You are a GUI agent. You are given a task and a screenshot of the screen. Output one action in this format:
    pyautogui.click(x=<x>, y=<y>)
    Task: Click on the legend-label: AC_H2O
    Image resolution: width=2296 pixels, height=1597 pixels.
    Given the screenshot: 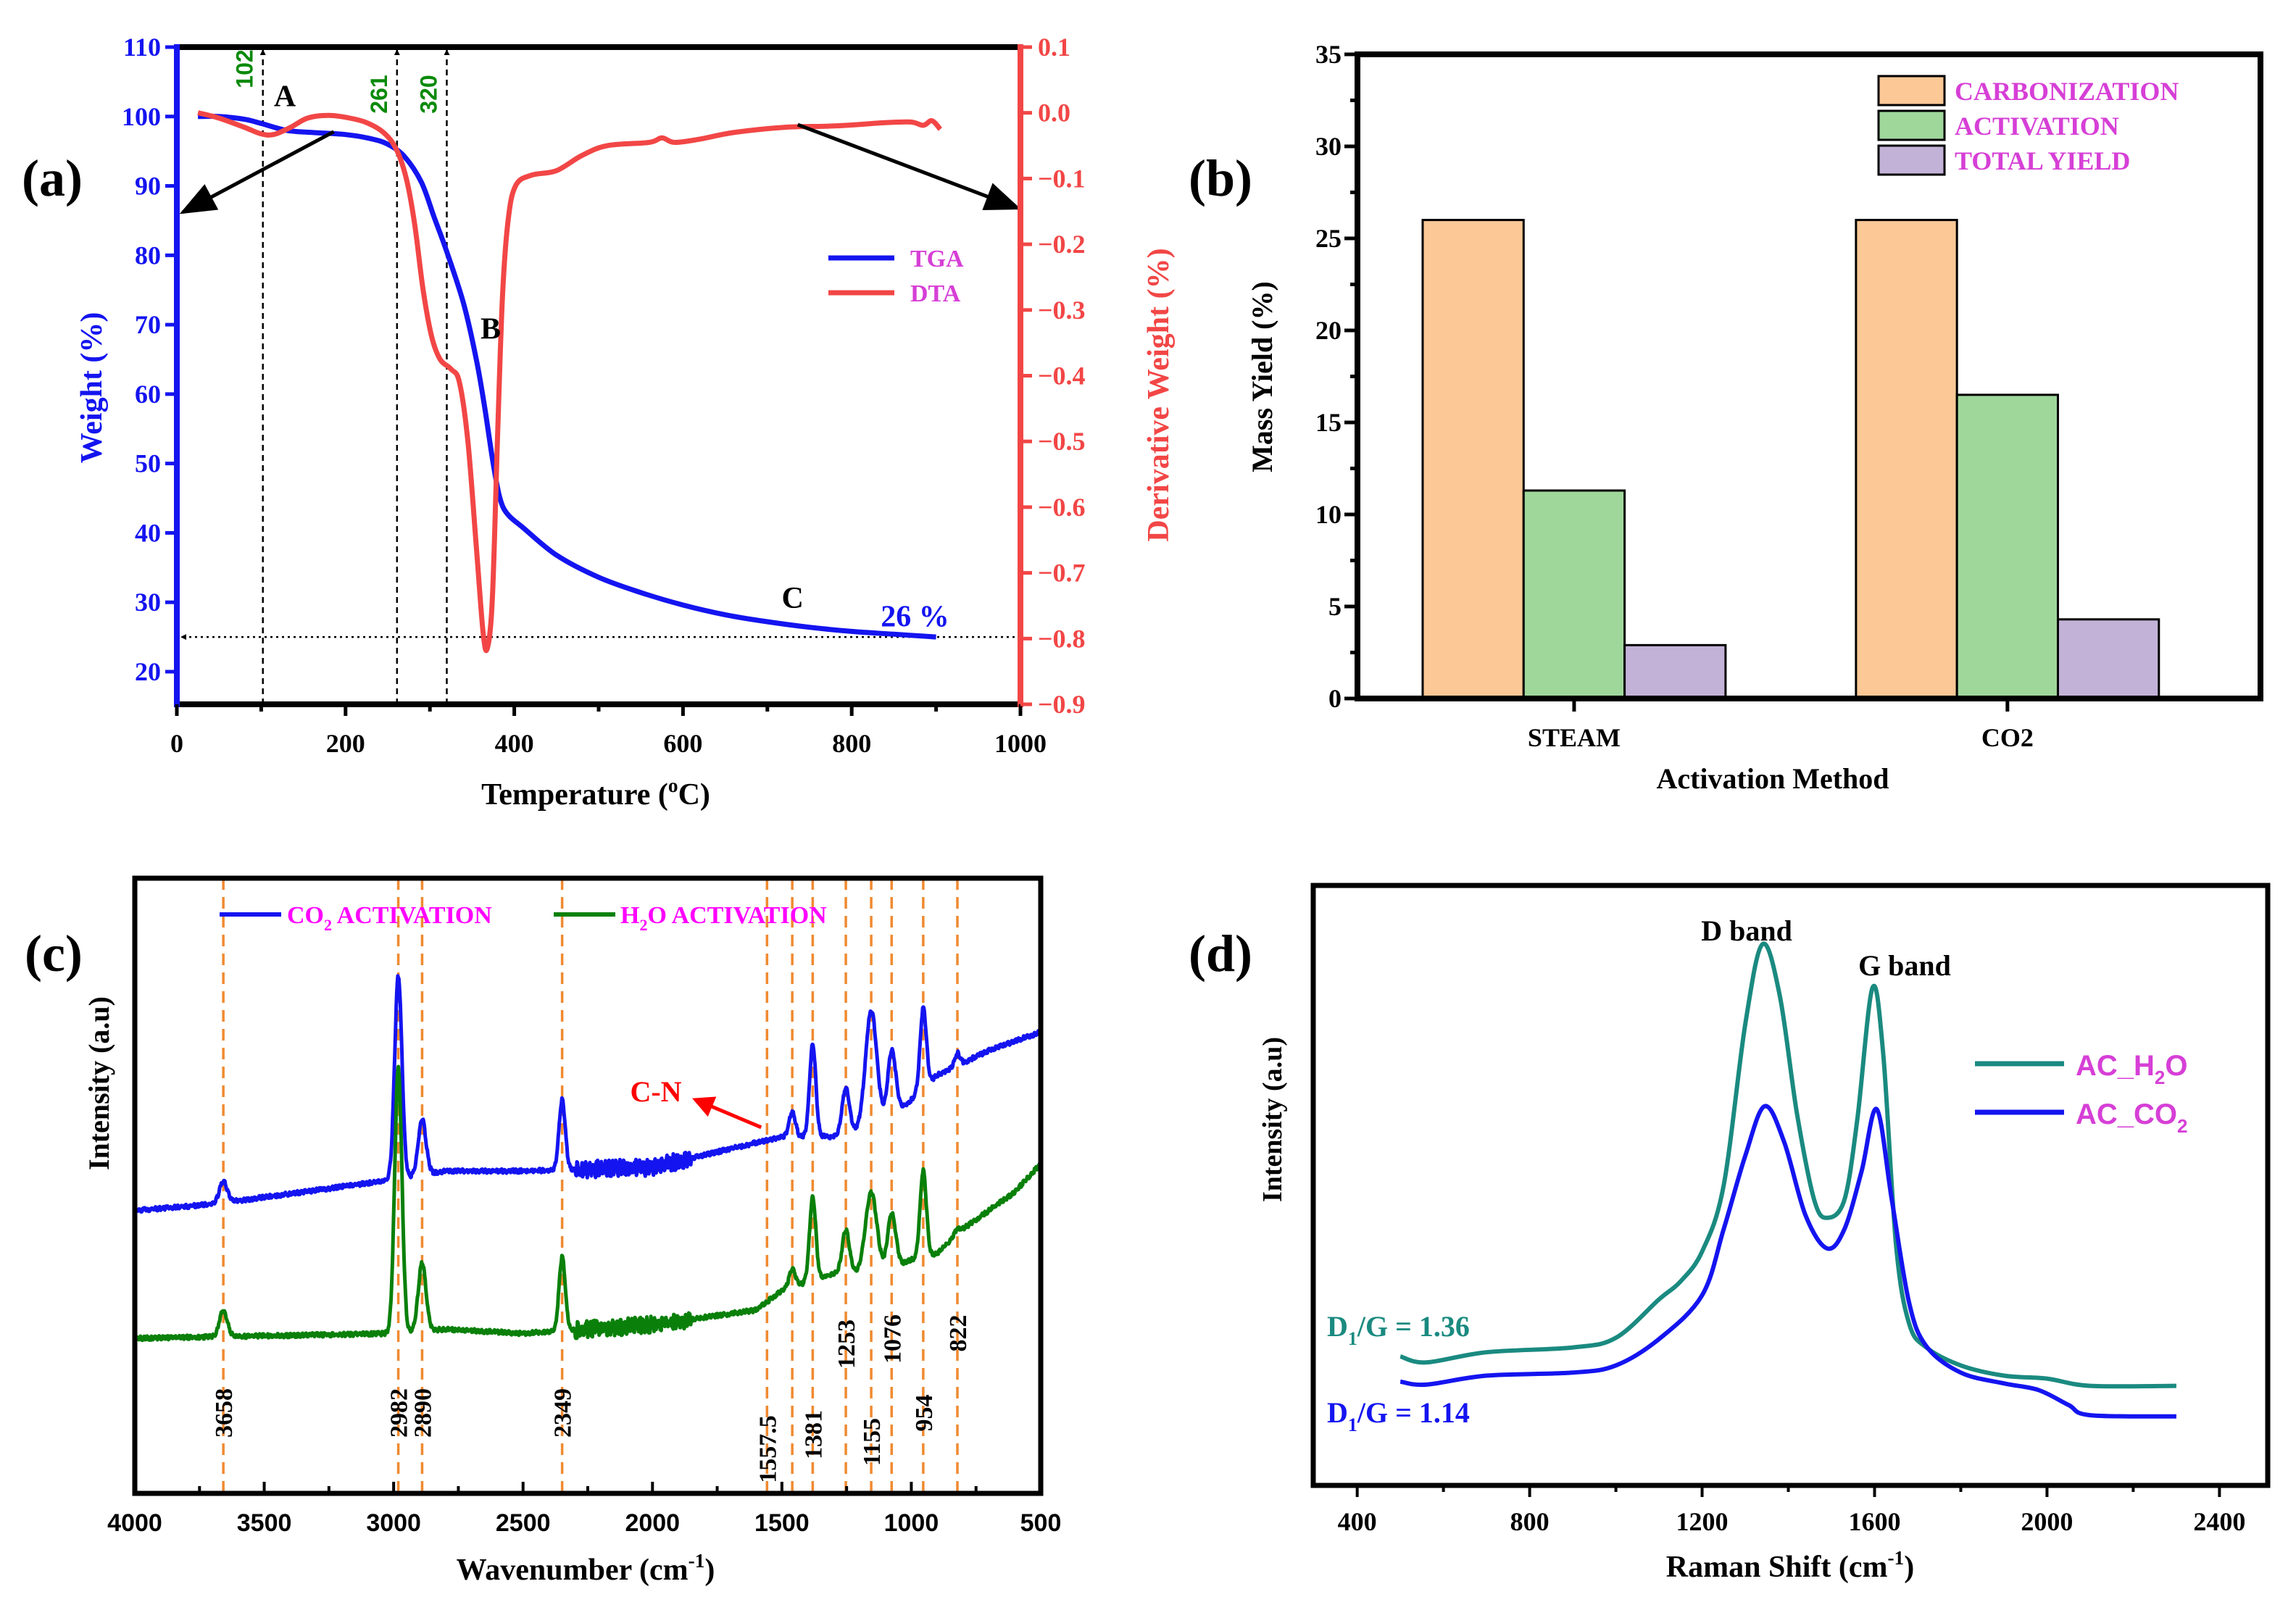 What is the action you would take?
    pyautogui.click(x=2132, y=1069)
    